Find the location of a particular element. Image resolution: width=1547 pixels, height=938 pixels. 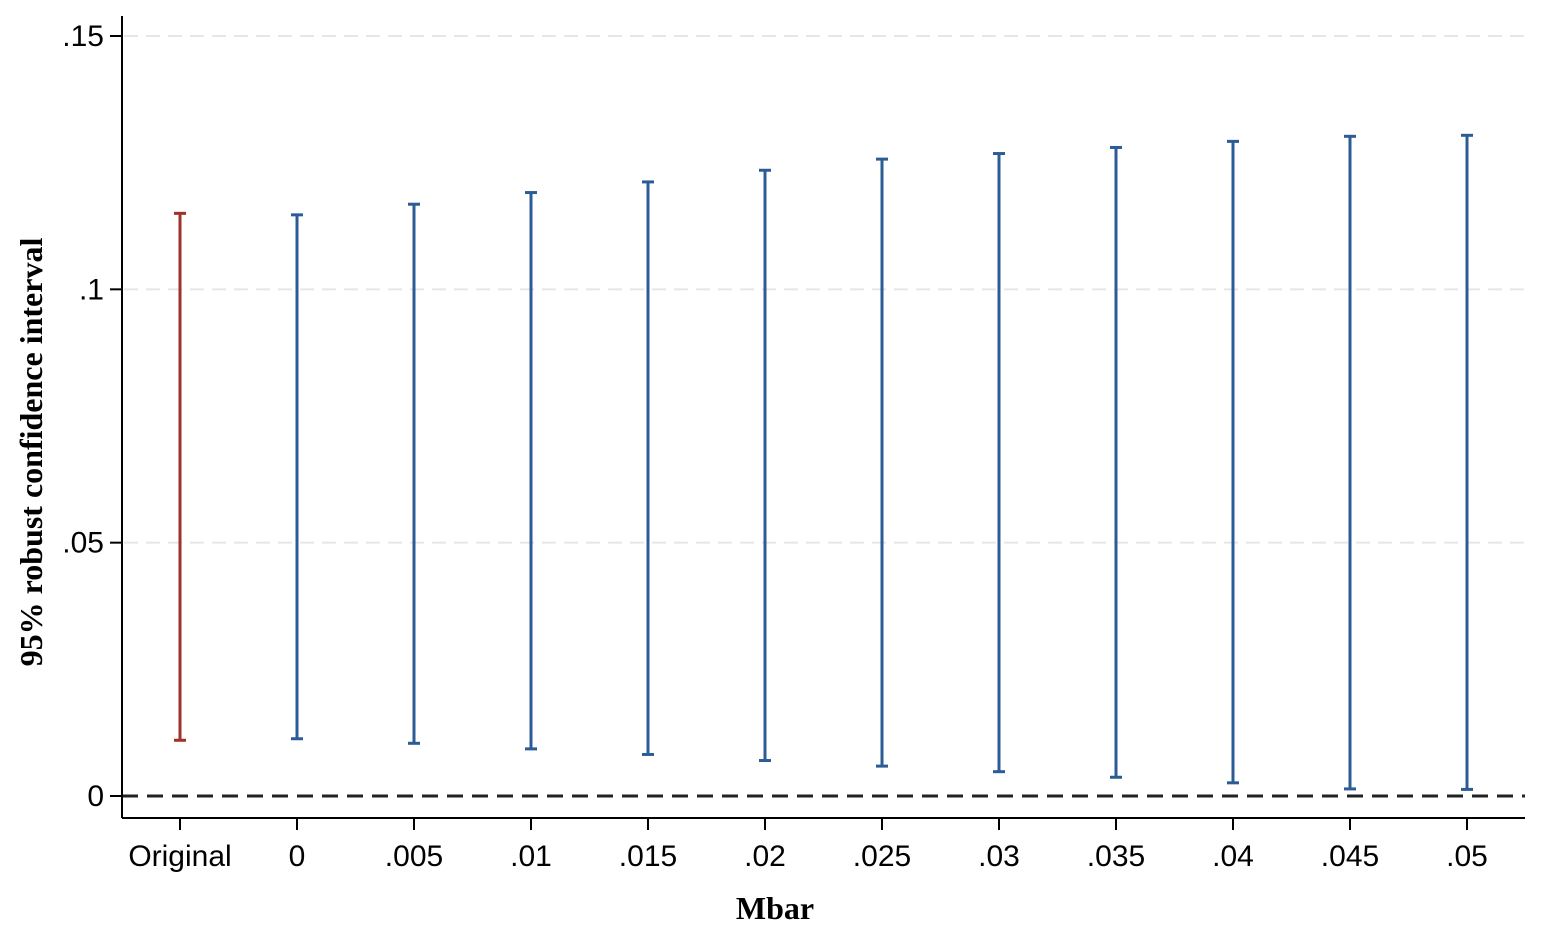

x-tick-label: Original is located at coordinates (179, 856).